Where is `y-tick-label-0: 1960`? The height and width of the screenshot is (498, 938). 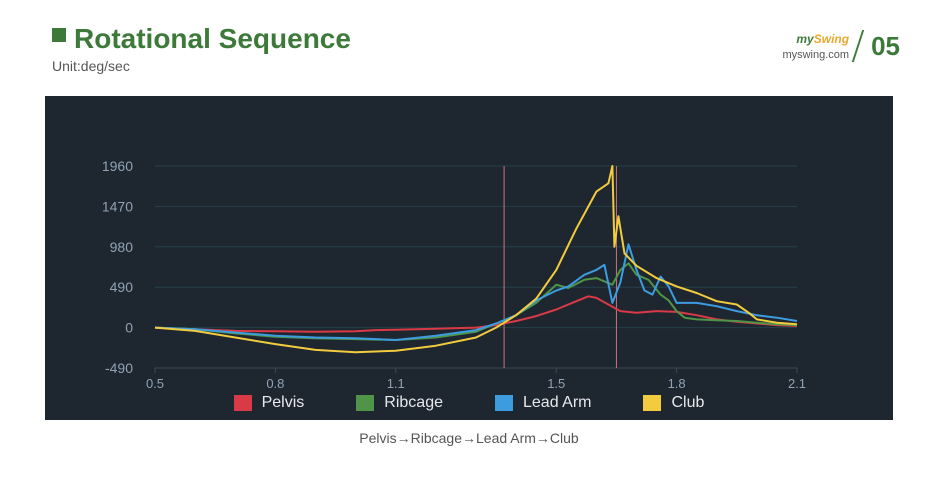
y-tick-label-0: 1960 is located at coordinates (117, 166).